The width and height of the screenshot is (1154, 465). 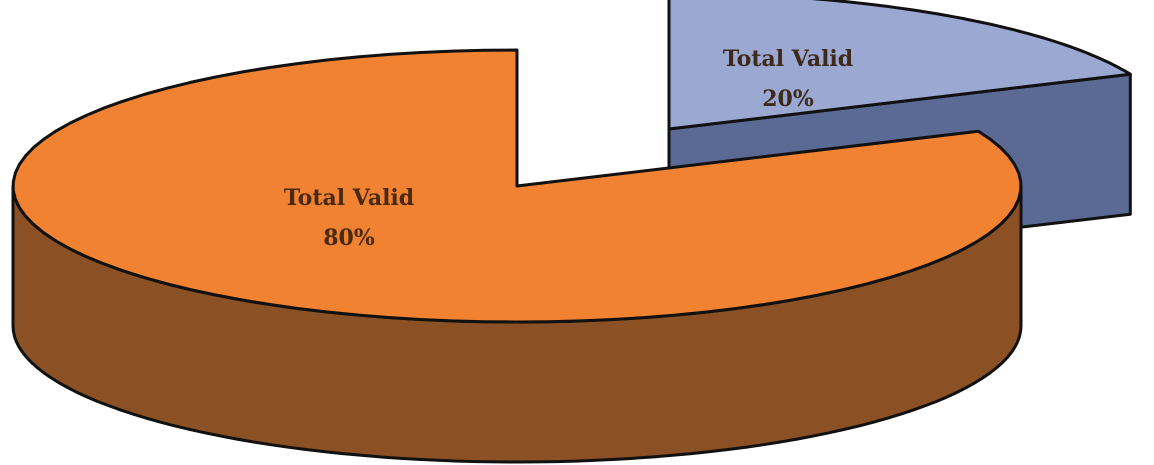 I want to click on slice-label-2: Total Valid, so click(x=788, y=59).